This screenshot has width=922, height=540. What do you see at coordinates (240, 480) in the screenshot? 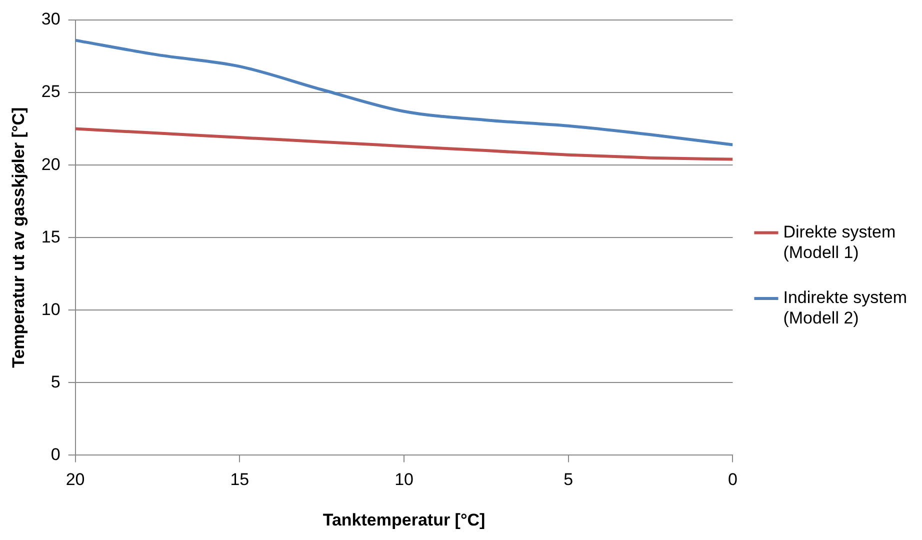
I see `x-tick-label: 15` at bounding box center [240, 480].